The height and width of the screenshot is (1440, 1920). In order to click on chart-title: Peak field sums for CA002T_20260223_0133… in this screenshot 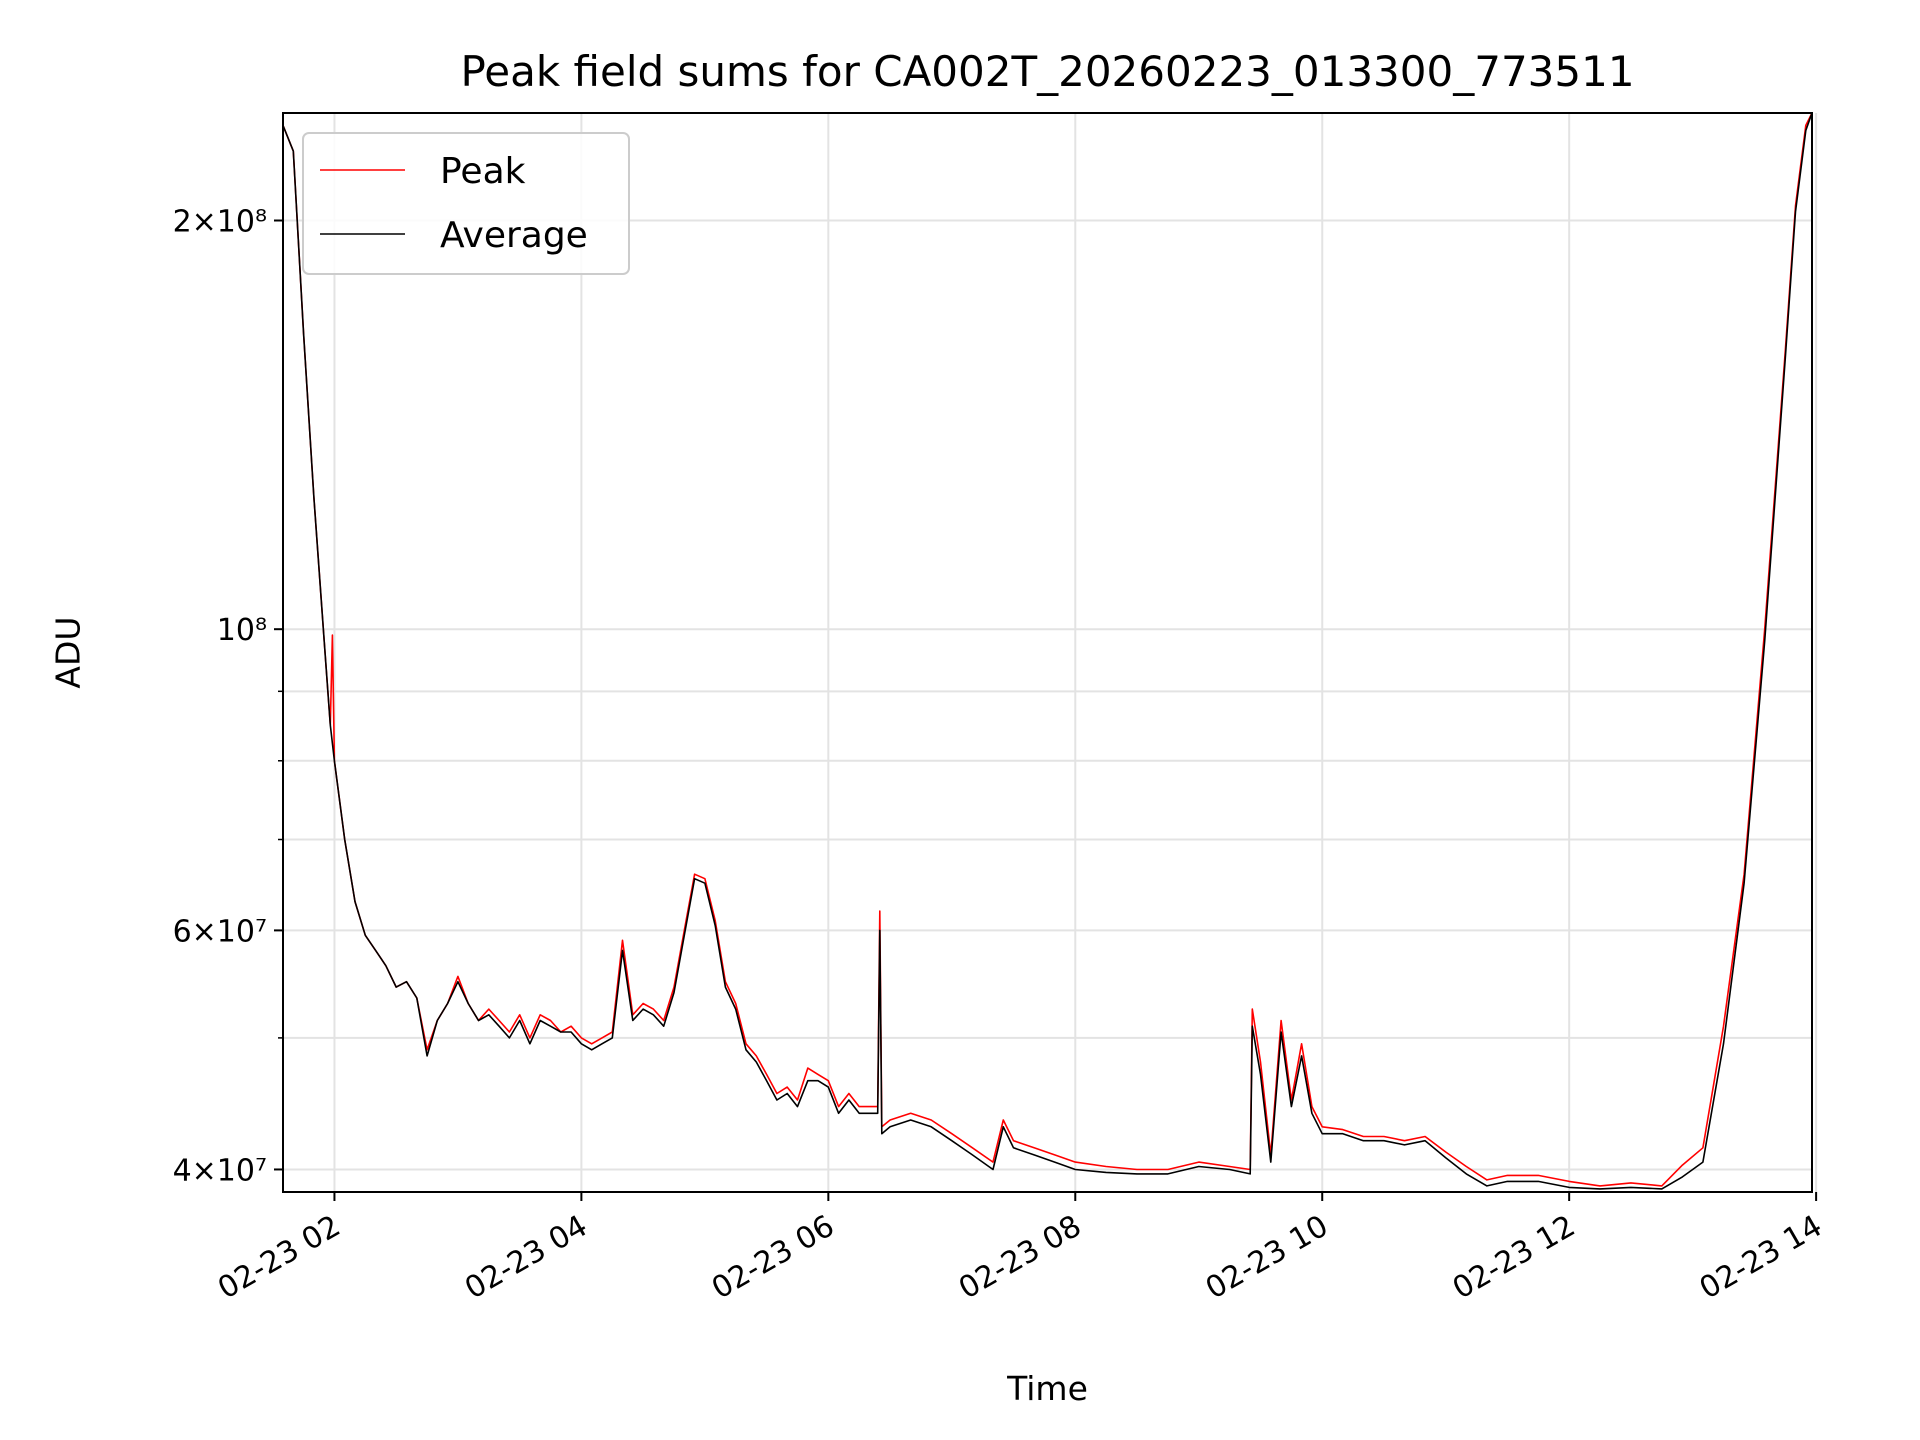, I will do `click(1047, 71)`.